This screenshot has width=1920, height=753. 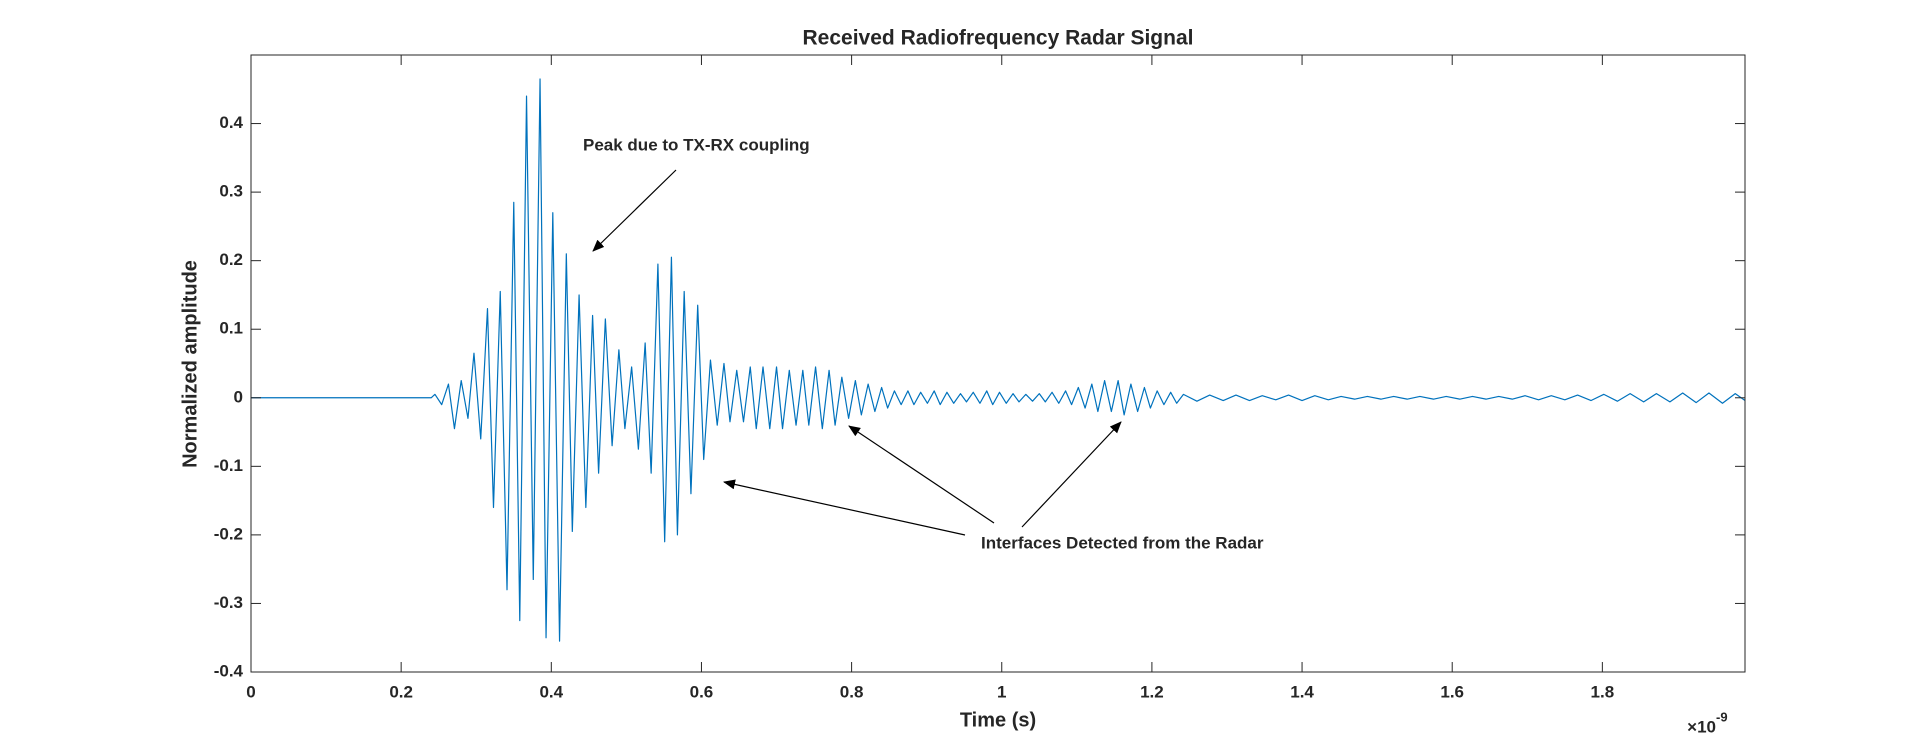 I want to click on x-tick-label: 0.2, so click(x=401, y=691).